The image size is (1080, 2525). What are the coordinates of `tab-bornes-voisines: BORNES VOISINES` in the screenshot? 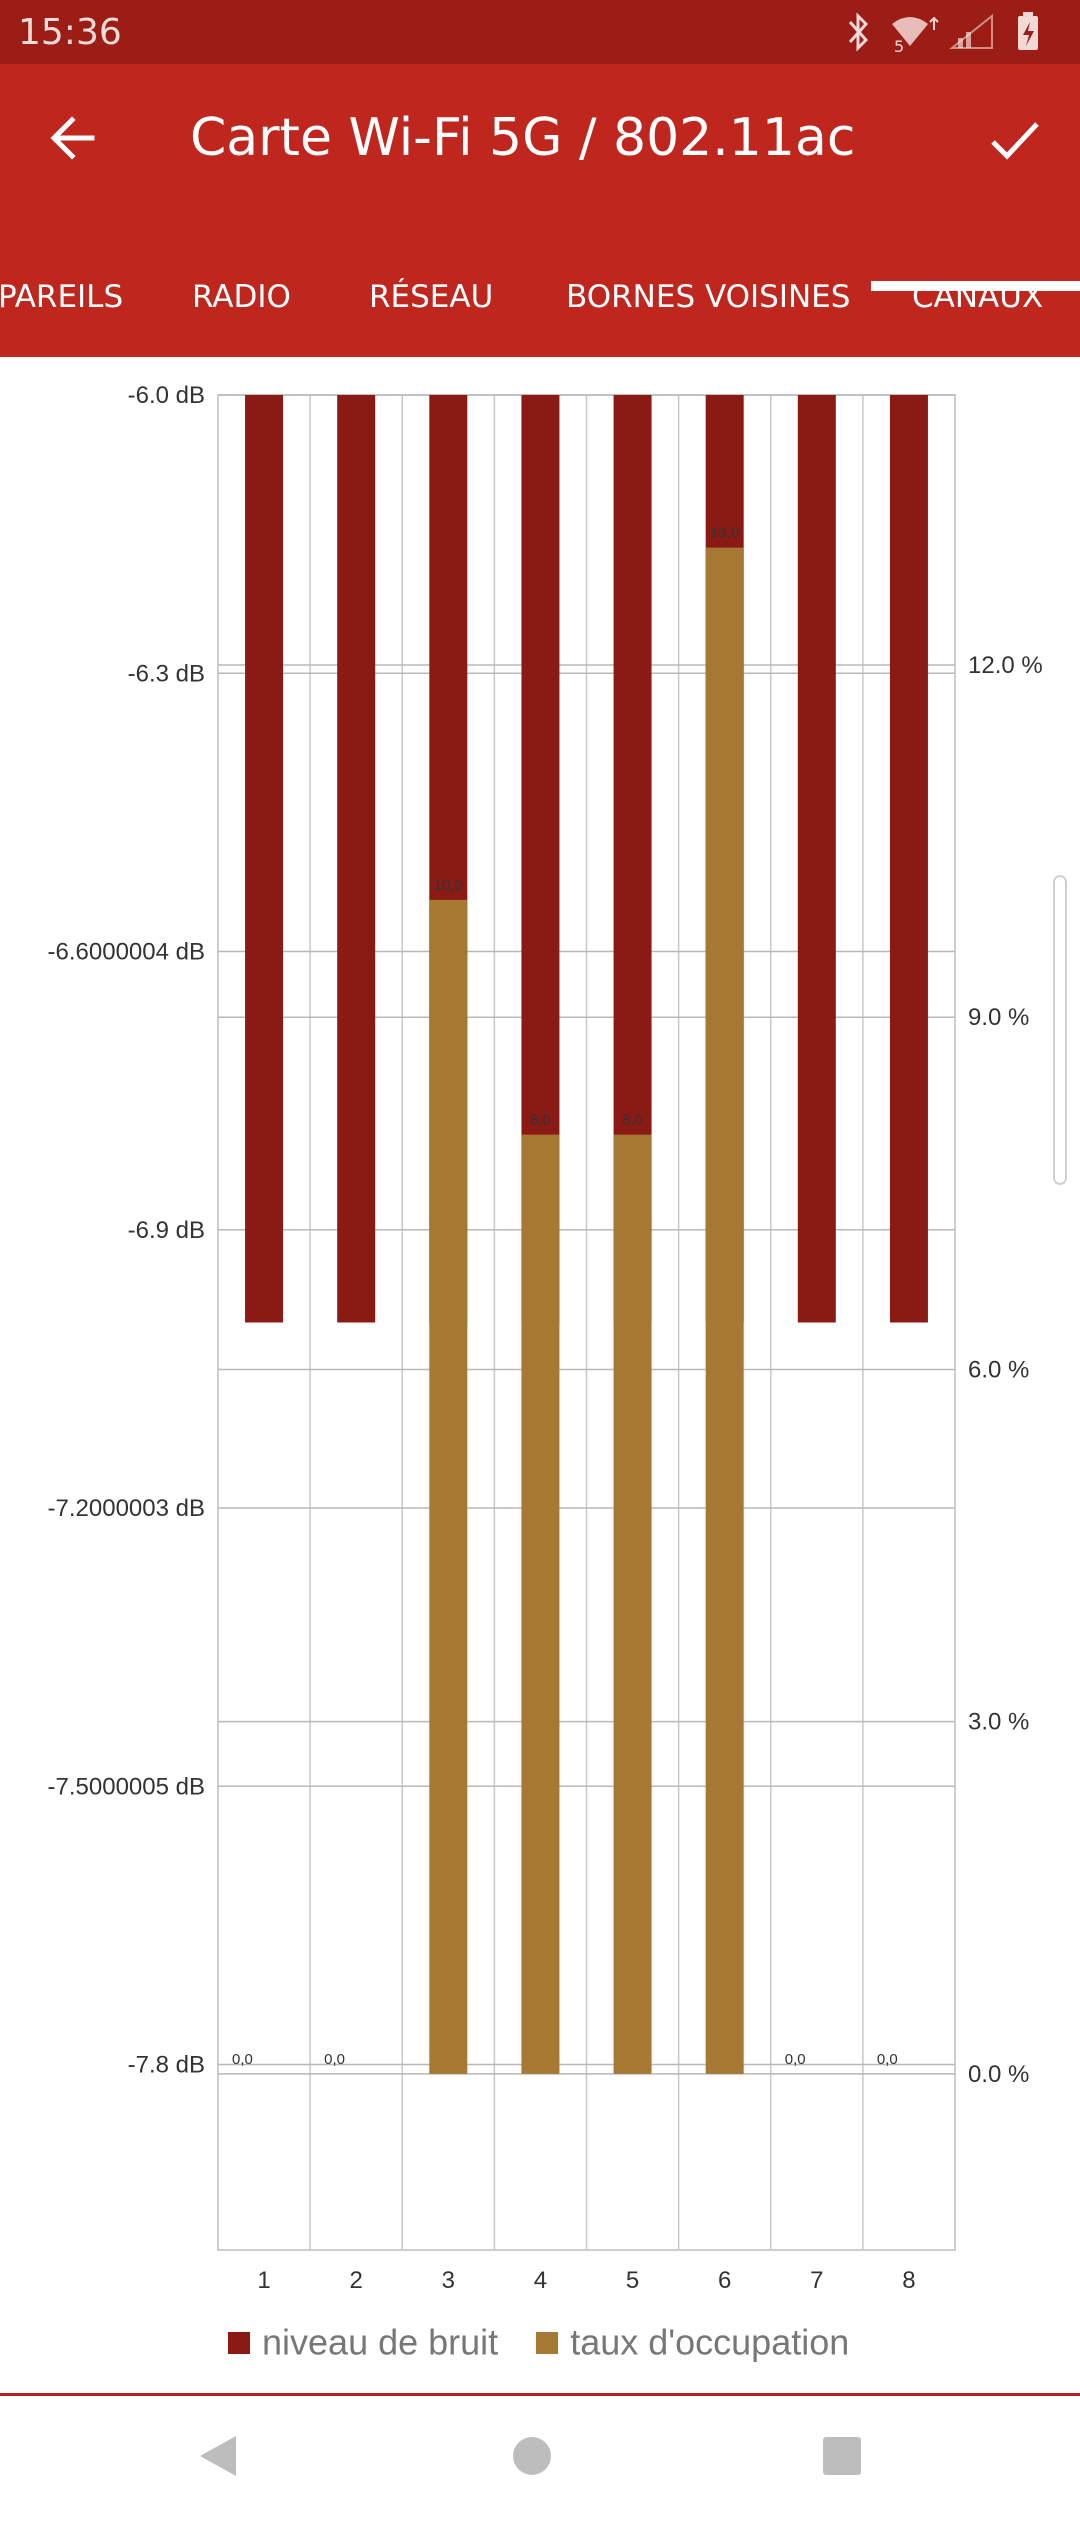 It's located at (708, 297).